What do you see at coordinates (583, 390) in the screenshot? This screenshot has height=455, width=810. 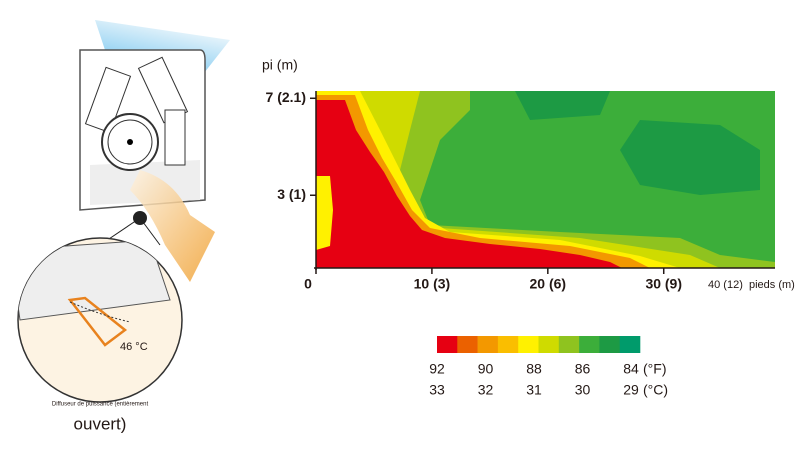 I see `celsius-label: 30` at bounding box center [583, 390].